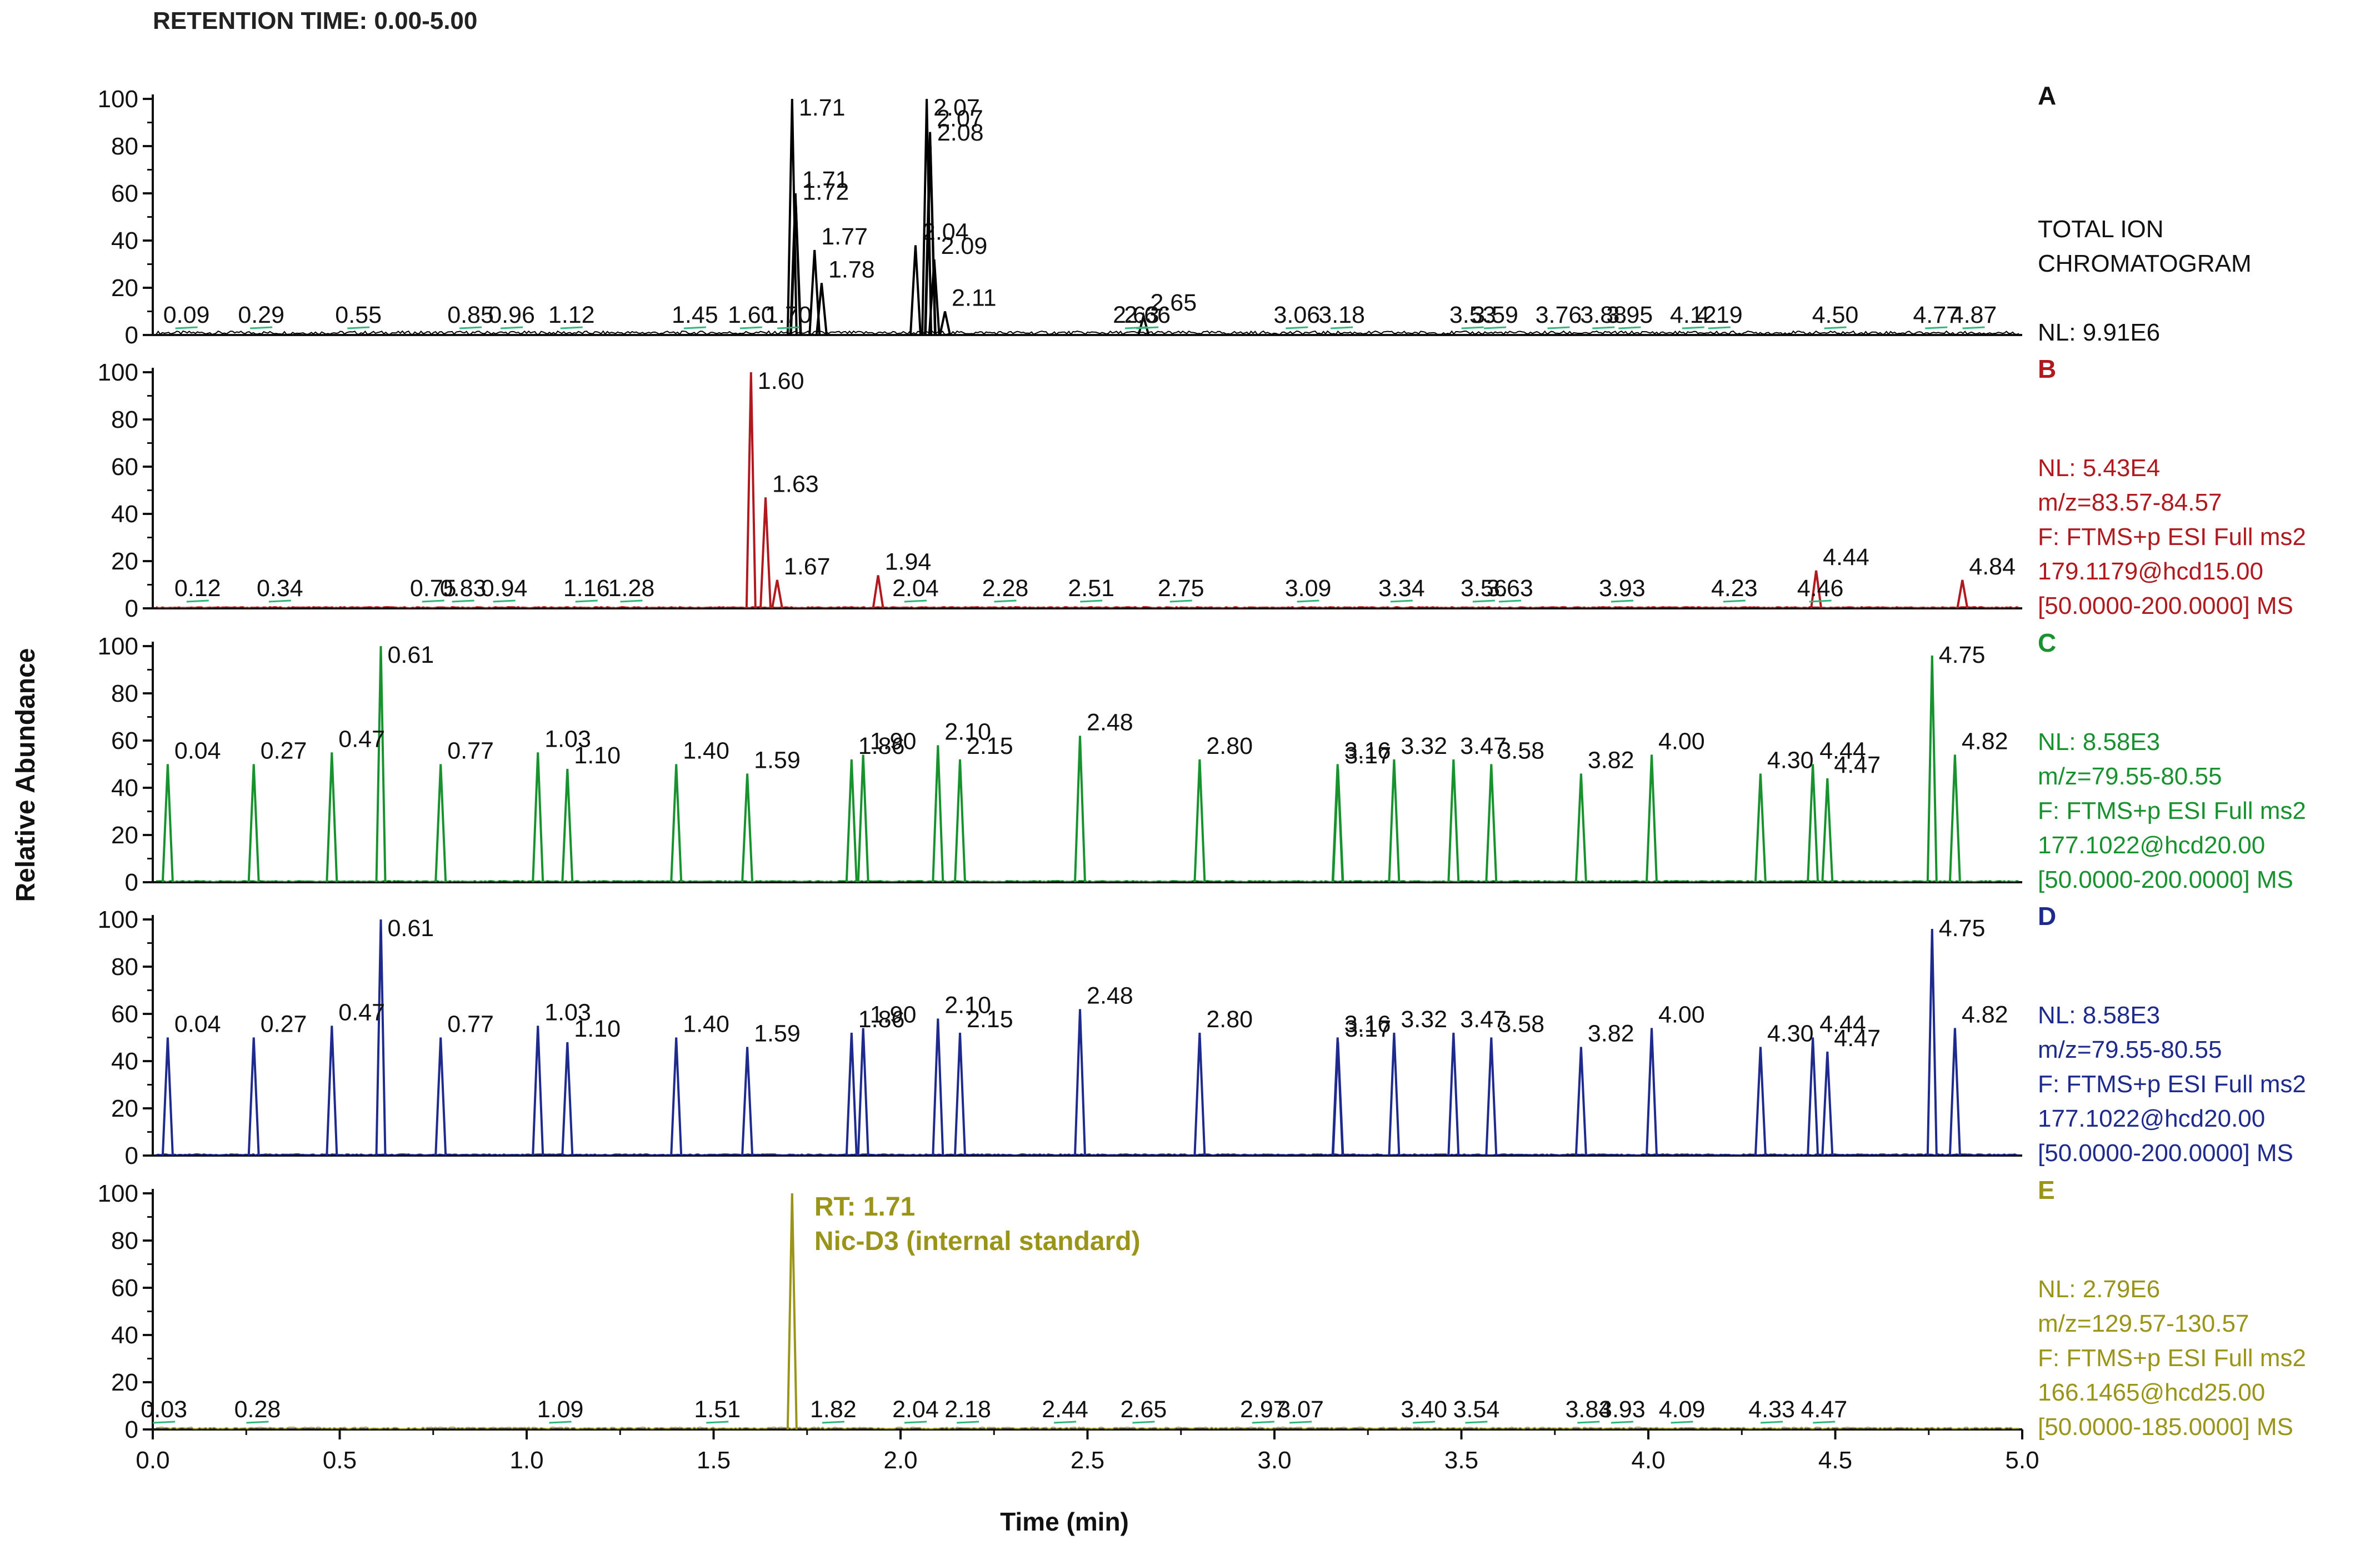  Describe the element at coordinates (2152, 846) in the screenshot. I see `panel-info-line: 177.1022@hcd20.00` at that location.